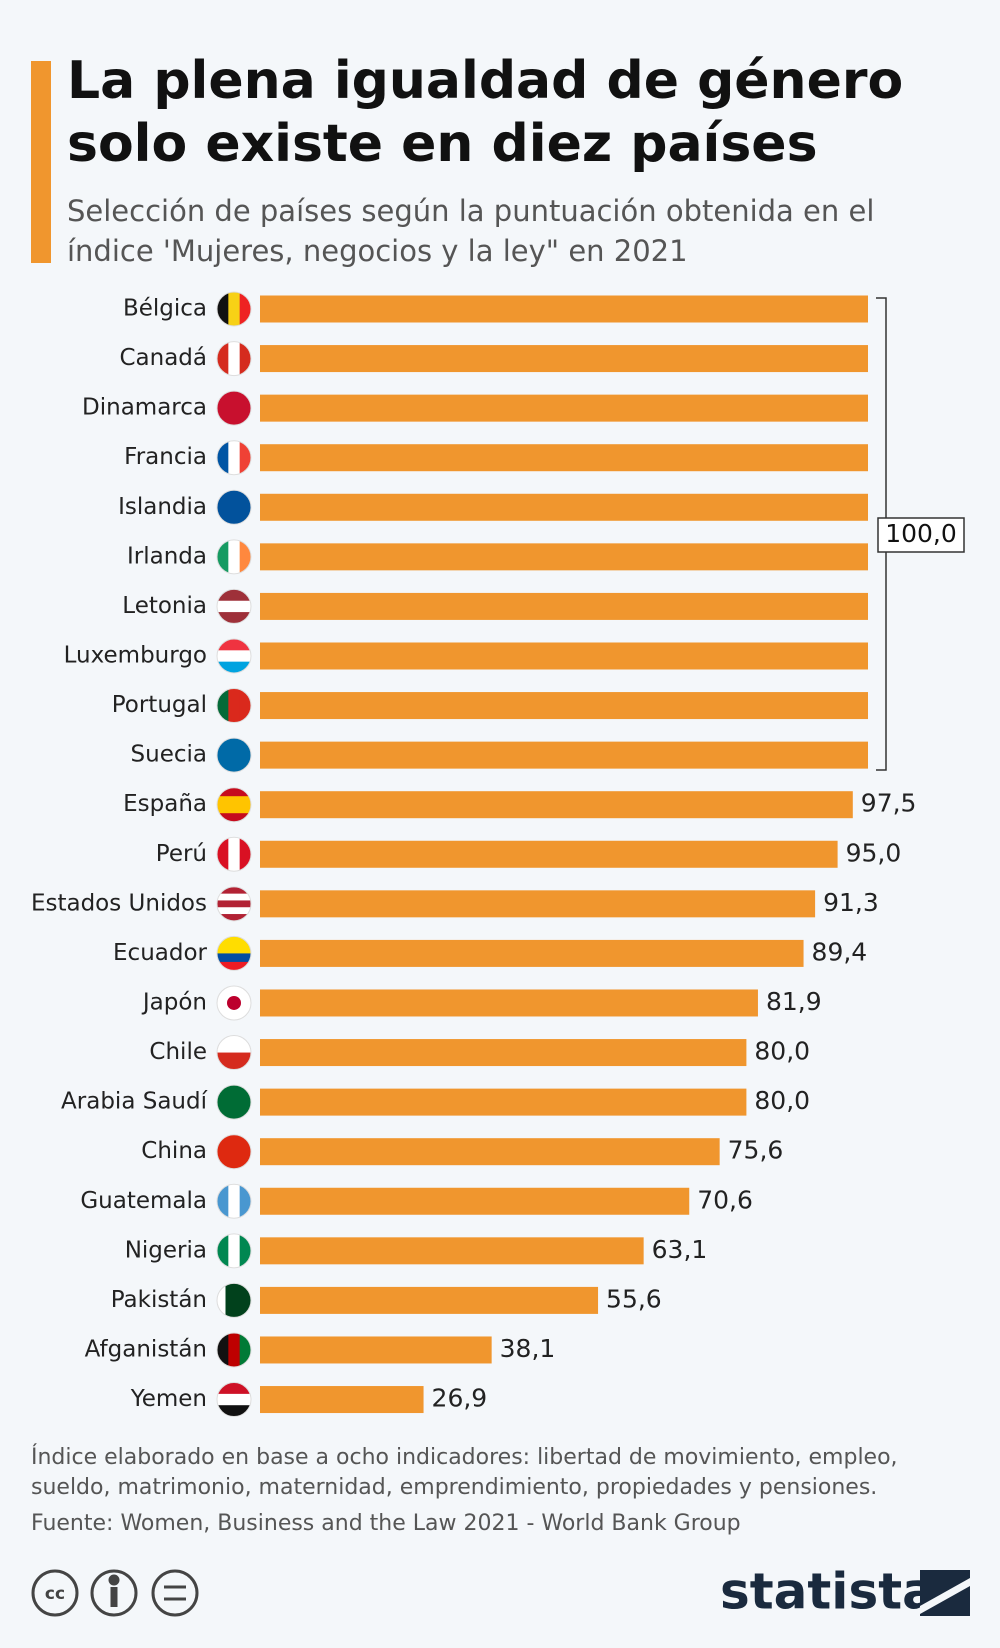 The width and height of the screenshot is (1000, 1648). What do you see at coordinates (460, 1398) in the screenshot?
I see `value-label: 26,9` at bounding box center [460, 1398].